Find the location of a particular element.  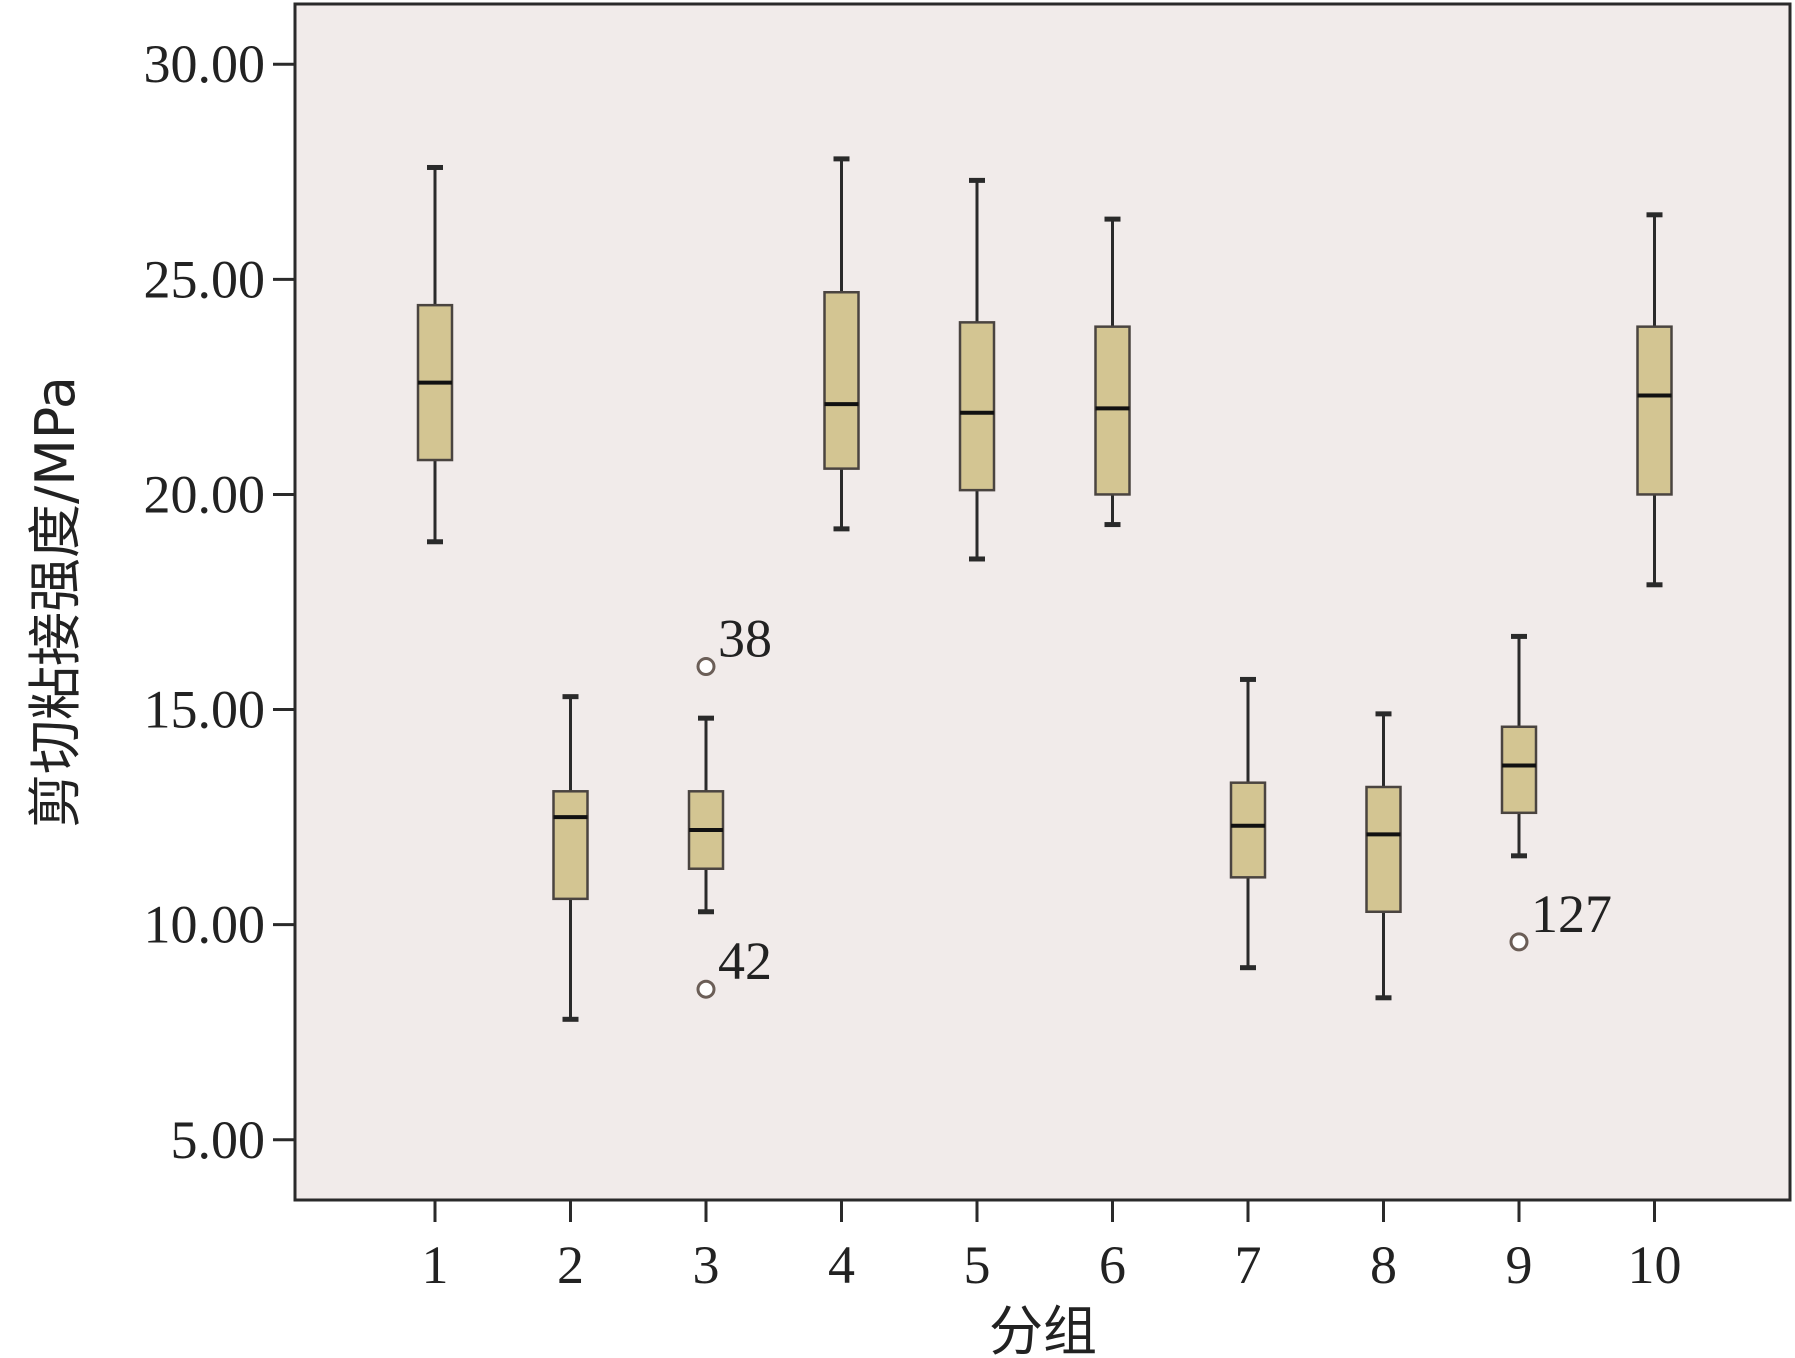

outlier-label: 42 is located at coordinates (745, 961).